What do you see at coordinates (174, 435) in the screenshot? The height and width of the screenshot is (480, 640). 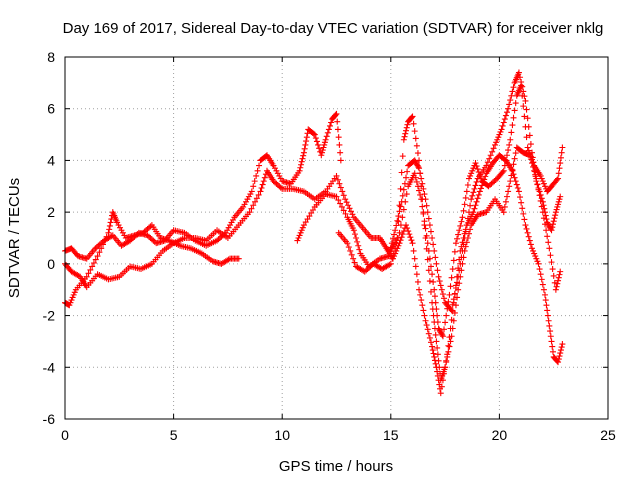 I see `x-tick-label: 5` at bounding box center [174, 435].